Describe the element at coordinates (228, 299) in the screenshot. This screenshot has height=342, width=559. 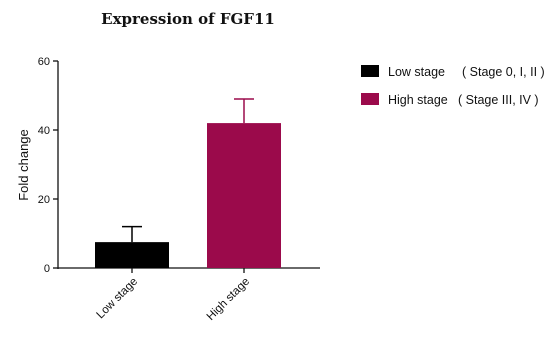
I see `x-tick-label: High stage` at that location.